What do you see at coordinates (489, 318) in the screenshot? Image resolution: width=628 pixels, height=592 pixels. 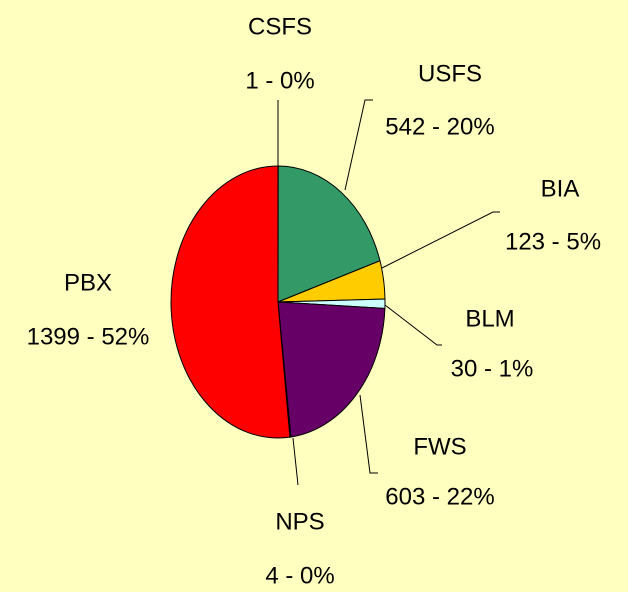 I see `slice-name: BLM` at bounding box center [489, 318].